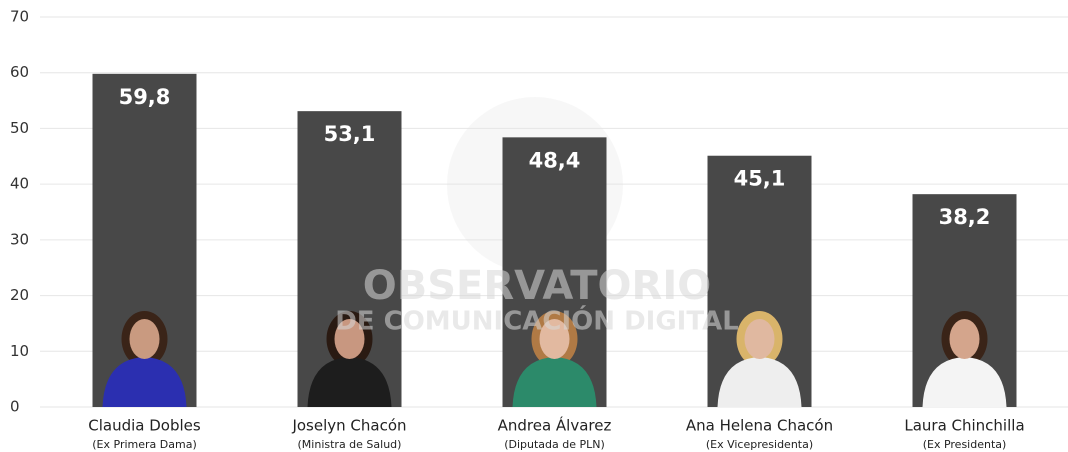 This screenshot has height=452, width=1068. I want to click on watermark: OBSERVATORIO, so click(537, 286).